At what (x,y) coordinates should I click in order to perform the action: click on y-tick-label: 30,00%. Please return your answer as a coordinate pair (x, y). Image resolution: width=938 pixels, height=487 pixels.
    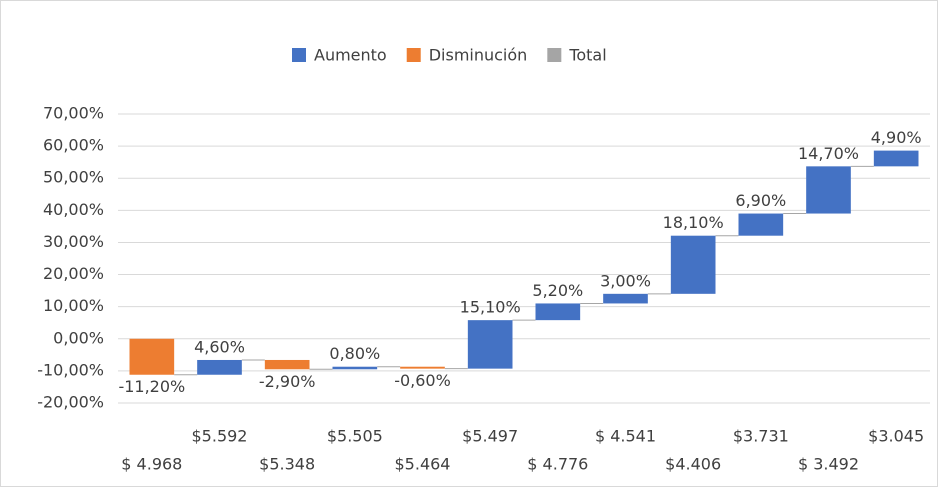
    Looking at the image, I should click on (73, 241).